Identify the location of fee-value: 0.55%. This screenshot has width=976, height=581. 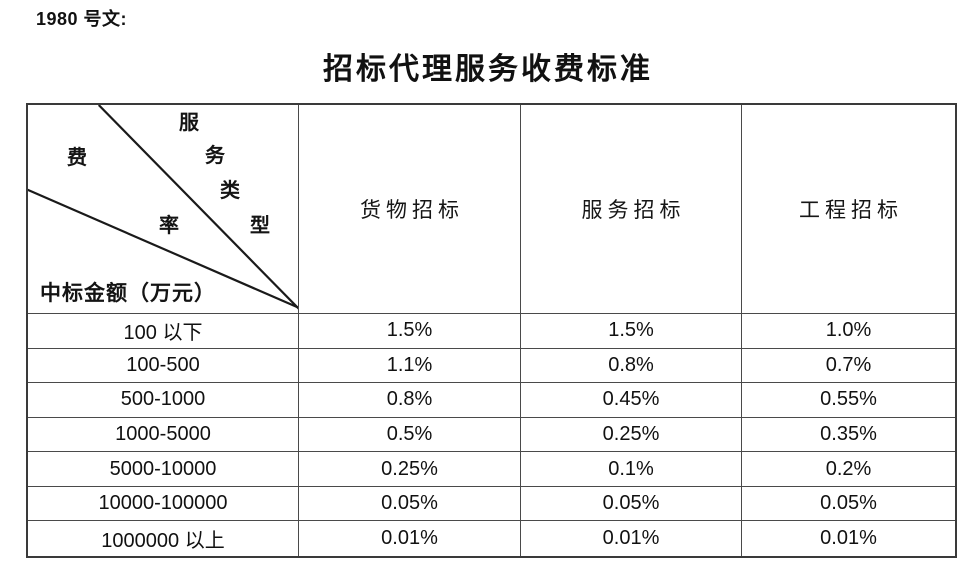
(848, 400).